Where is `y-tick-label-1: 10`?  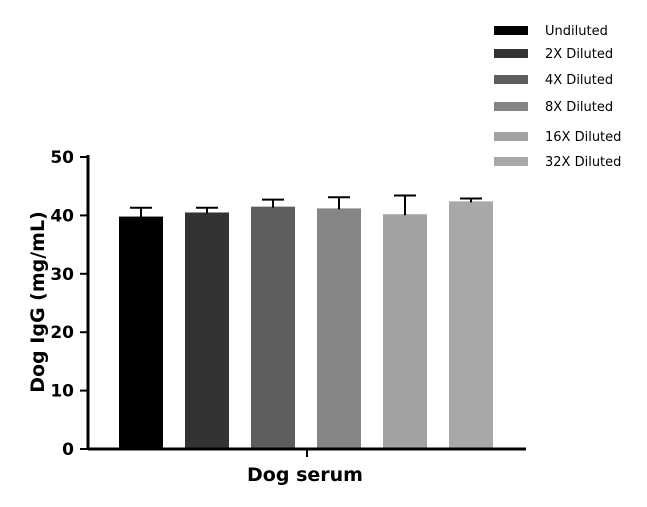
y-tick-label-1: 10 is located at coordinates (62, 392).